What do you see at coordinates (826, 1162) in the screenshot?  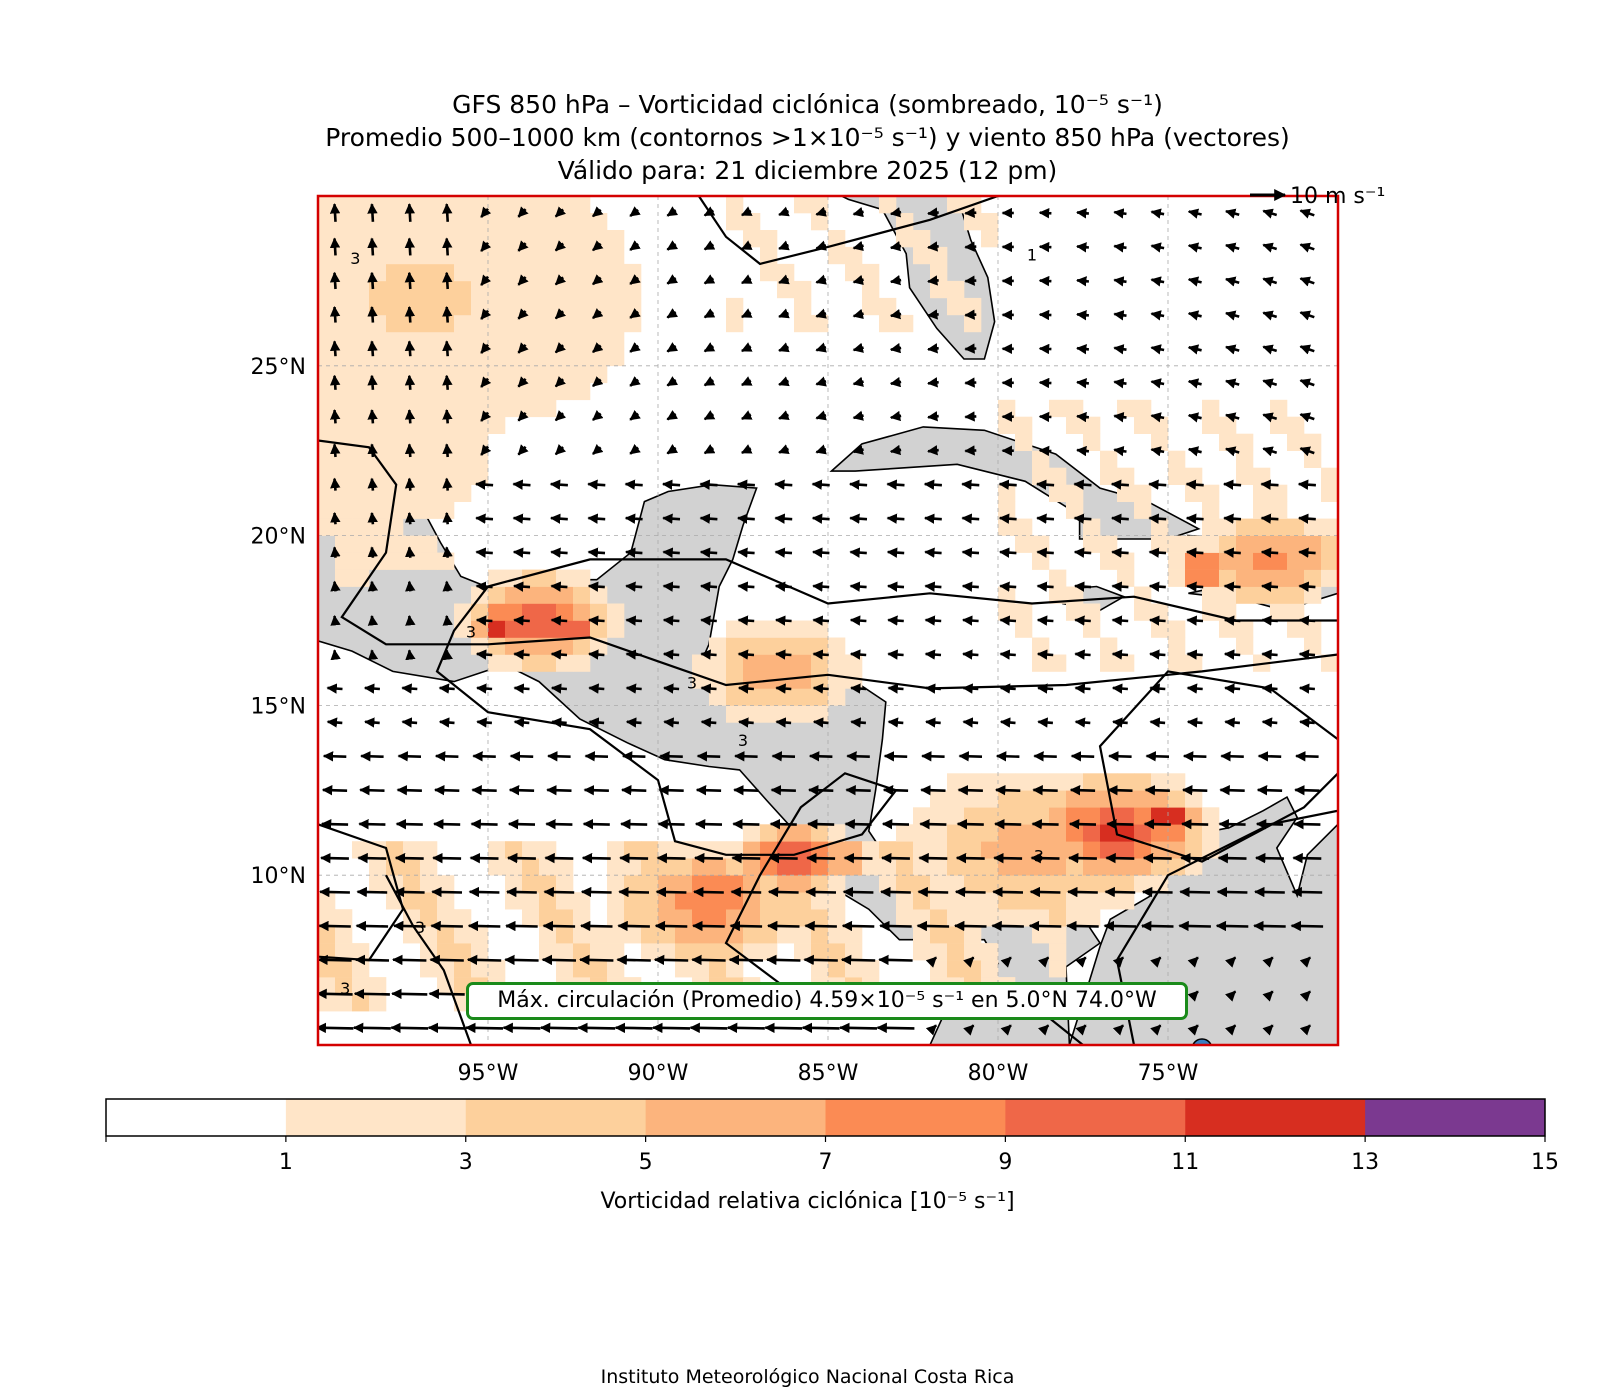 I see `colorbar-tick-label: 7` at bounding box center [826, 1162].